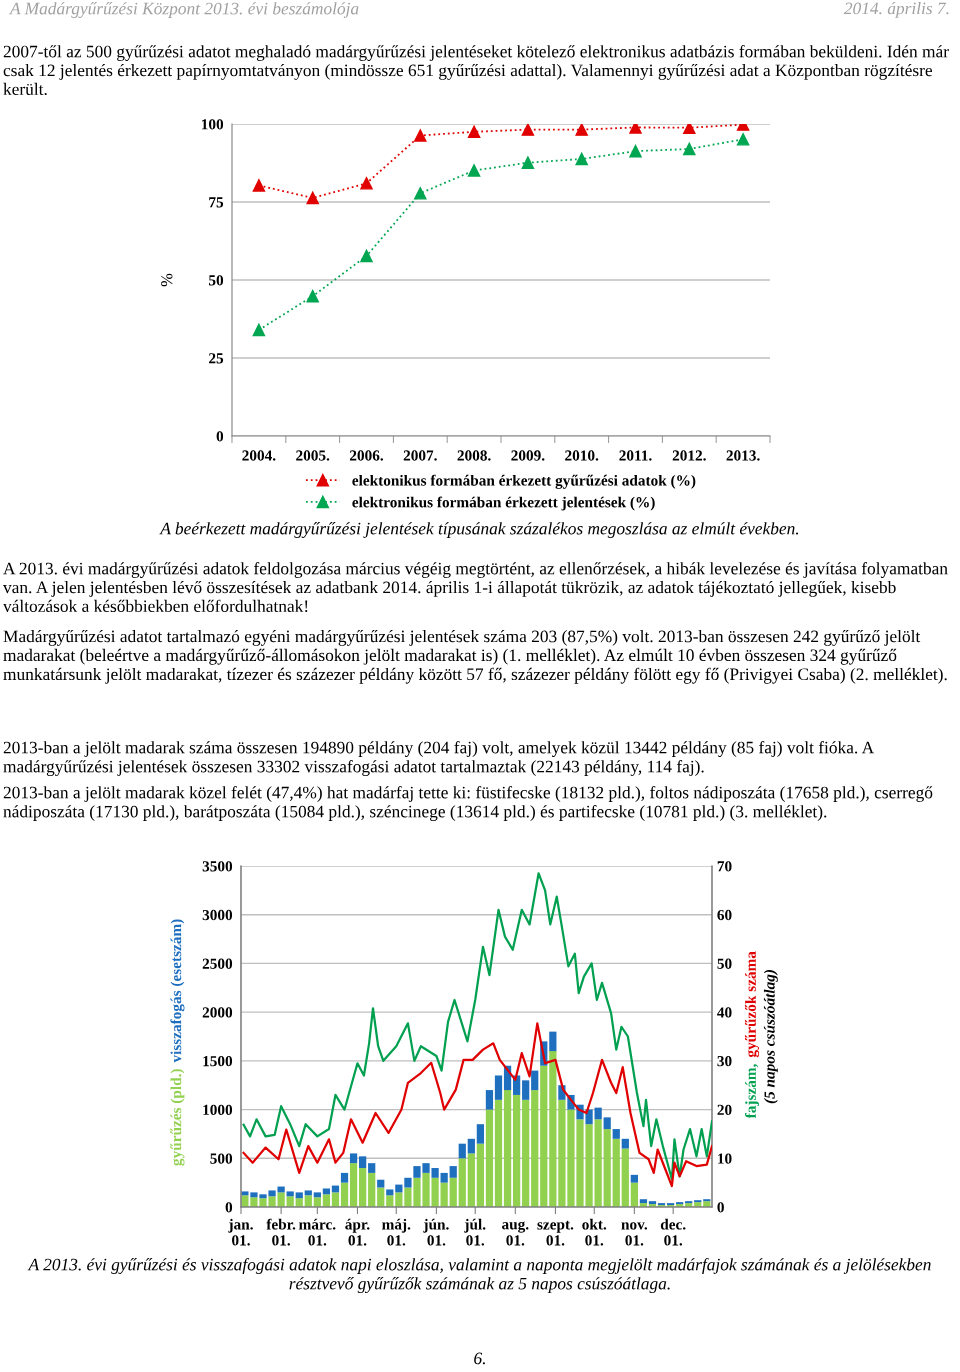  What do you see at coordinates (184, 10) in the screenshot?
I see `text: A Madárgyűrűzési Központ 2013. évi beszámolója` at bounding box center [184, 10].